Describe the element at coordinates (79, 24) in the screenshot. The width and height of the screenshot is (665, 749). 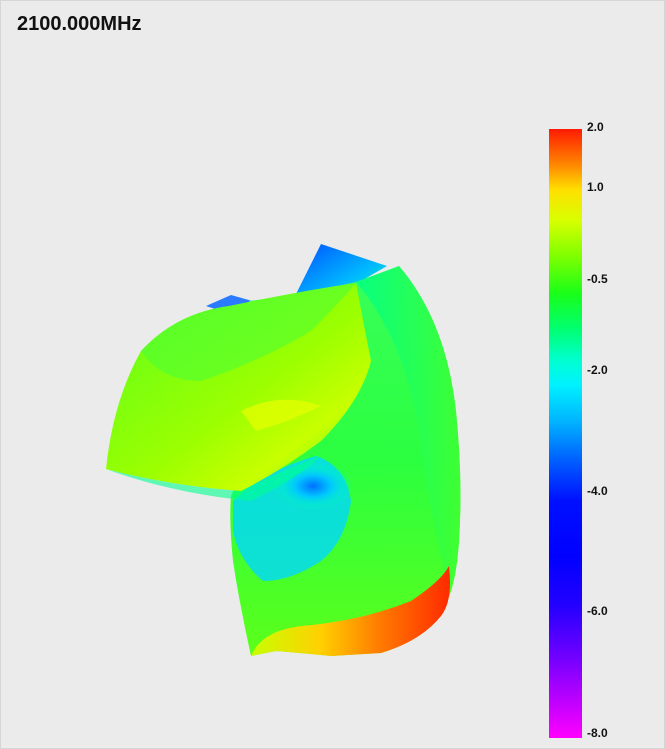
I see `frequency-title: 2100.000MHz` at that location.